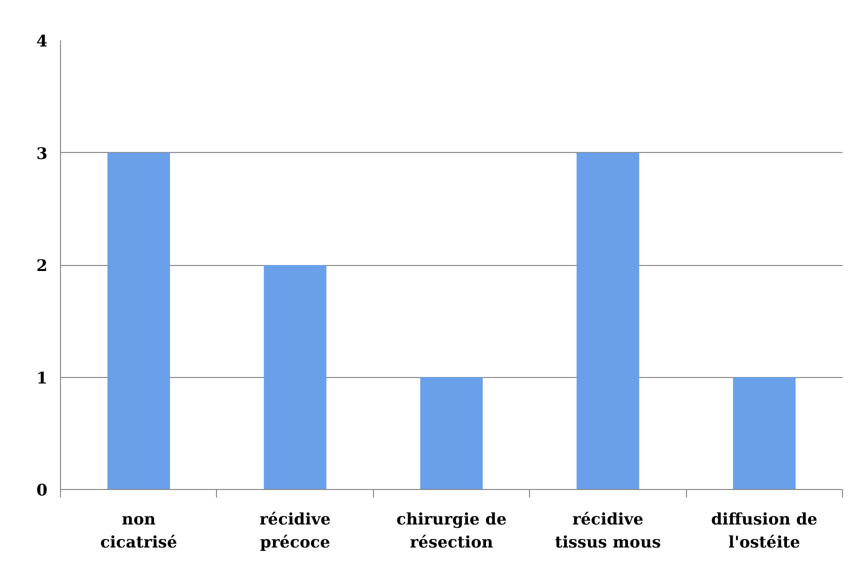 Image resolution: width=866 pixels, height=563 pixels. Describe the element at coordinates (451, 531) in the screenshot. I see `x-tick-label: chirurgie de résection` at that location.